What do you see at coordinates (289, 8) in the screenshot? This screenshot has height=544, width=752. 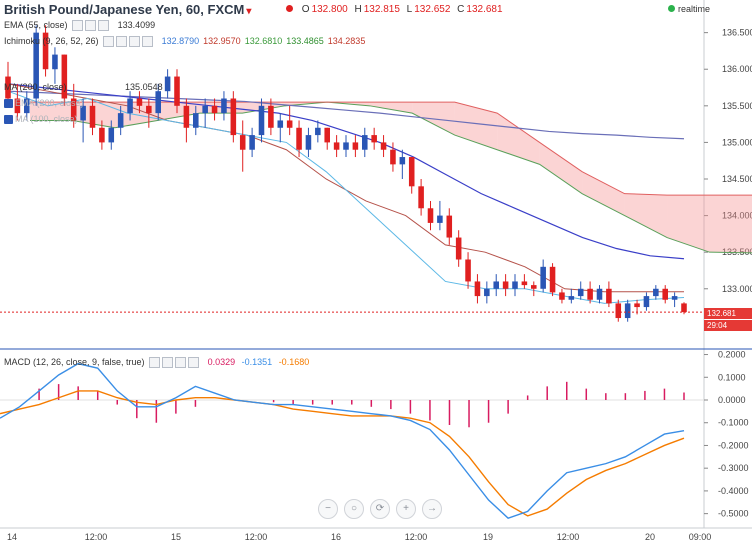 I see `status-dot-icon` at bounding box center [289, 8].